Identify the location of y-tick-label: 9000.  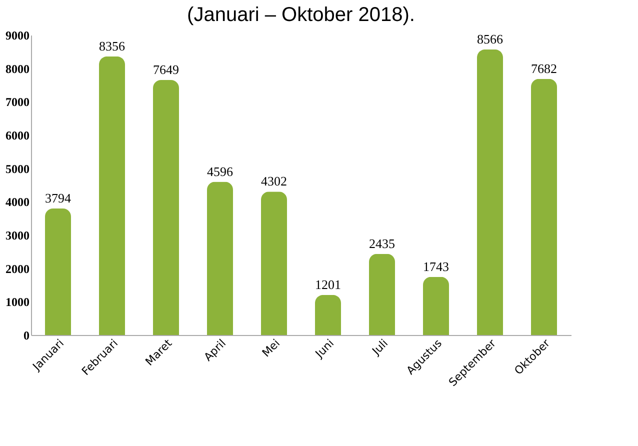
(18, 35).